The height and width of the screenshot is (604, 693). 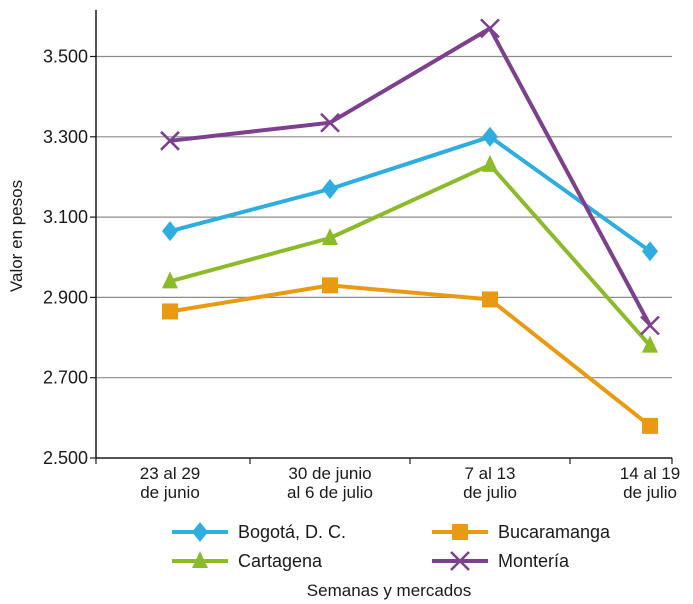 I want to click on legend-item-bogota-d-c: Bogotá, D. C., so click(x=259, y=532).